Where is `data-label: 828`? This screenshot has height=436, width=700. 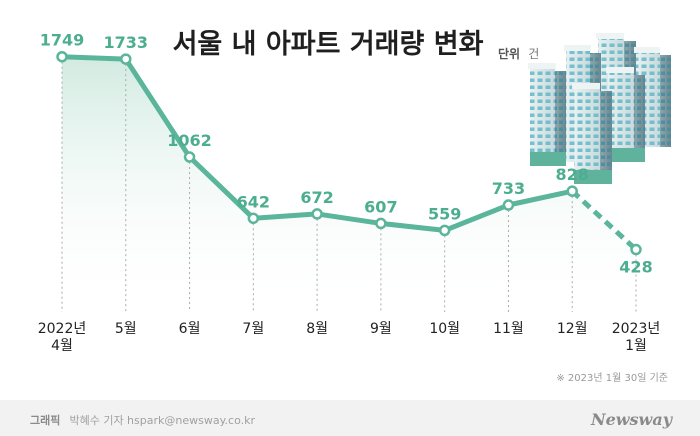 data-label: 828 is located at coordinates (572, 174).